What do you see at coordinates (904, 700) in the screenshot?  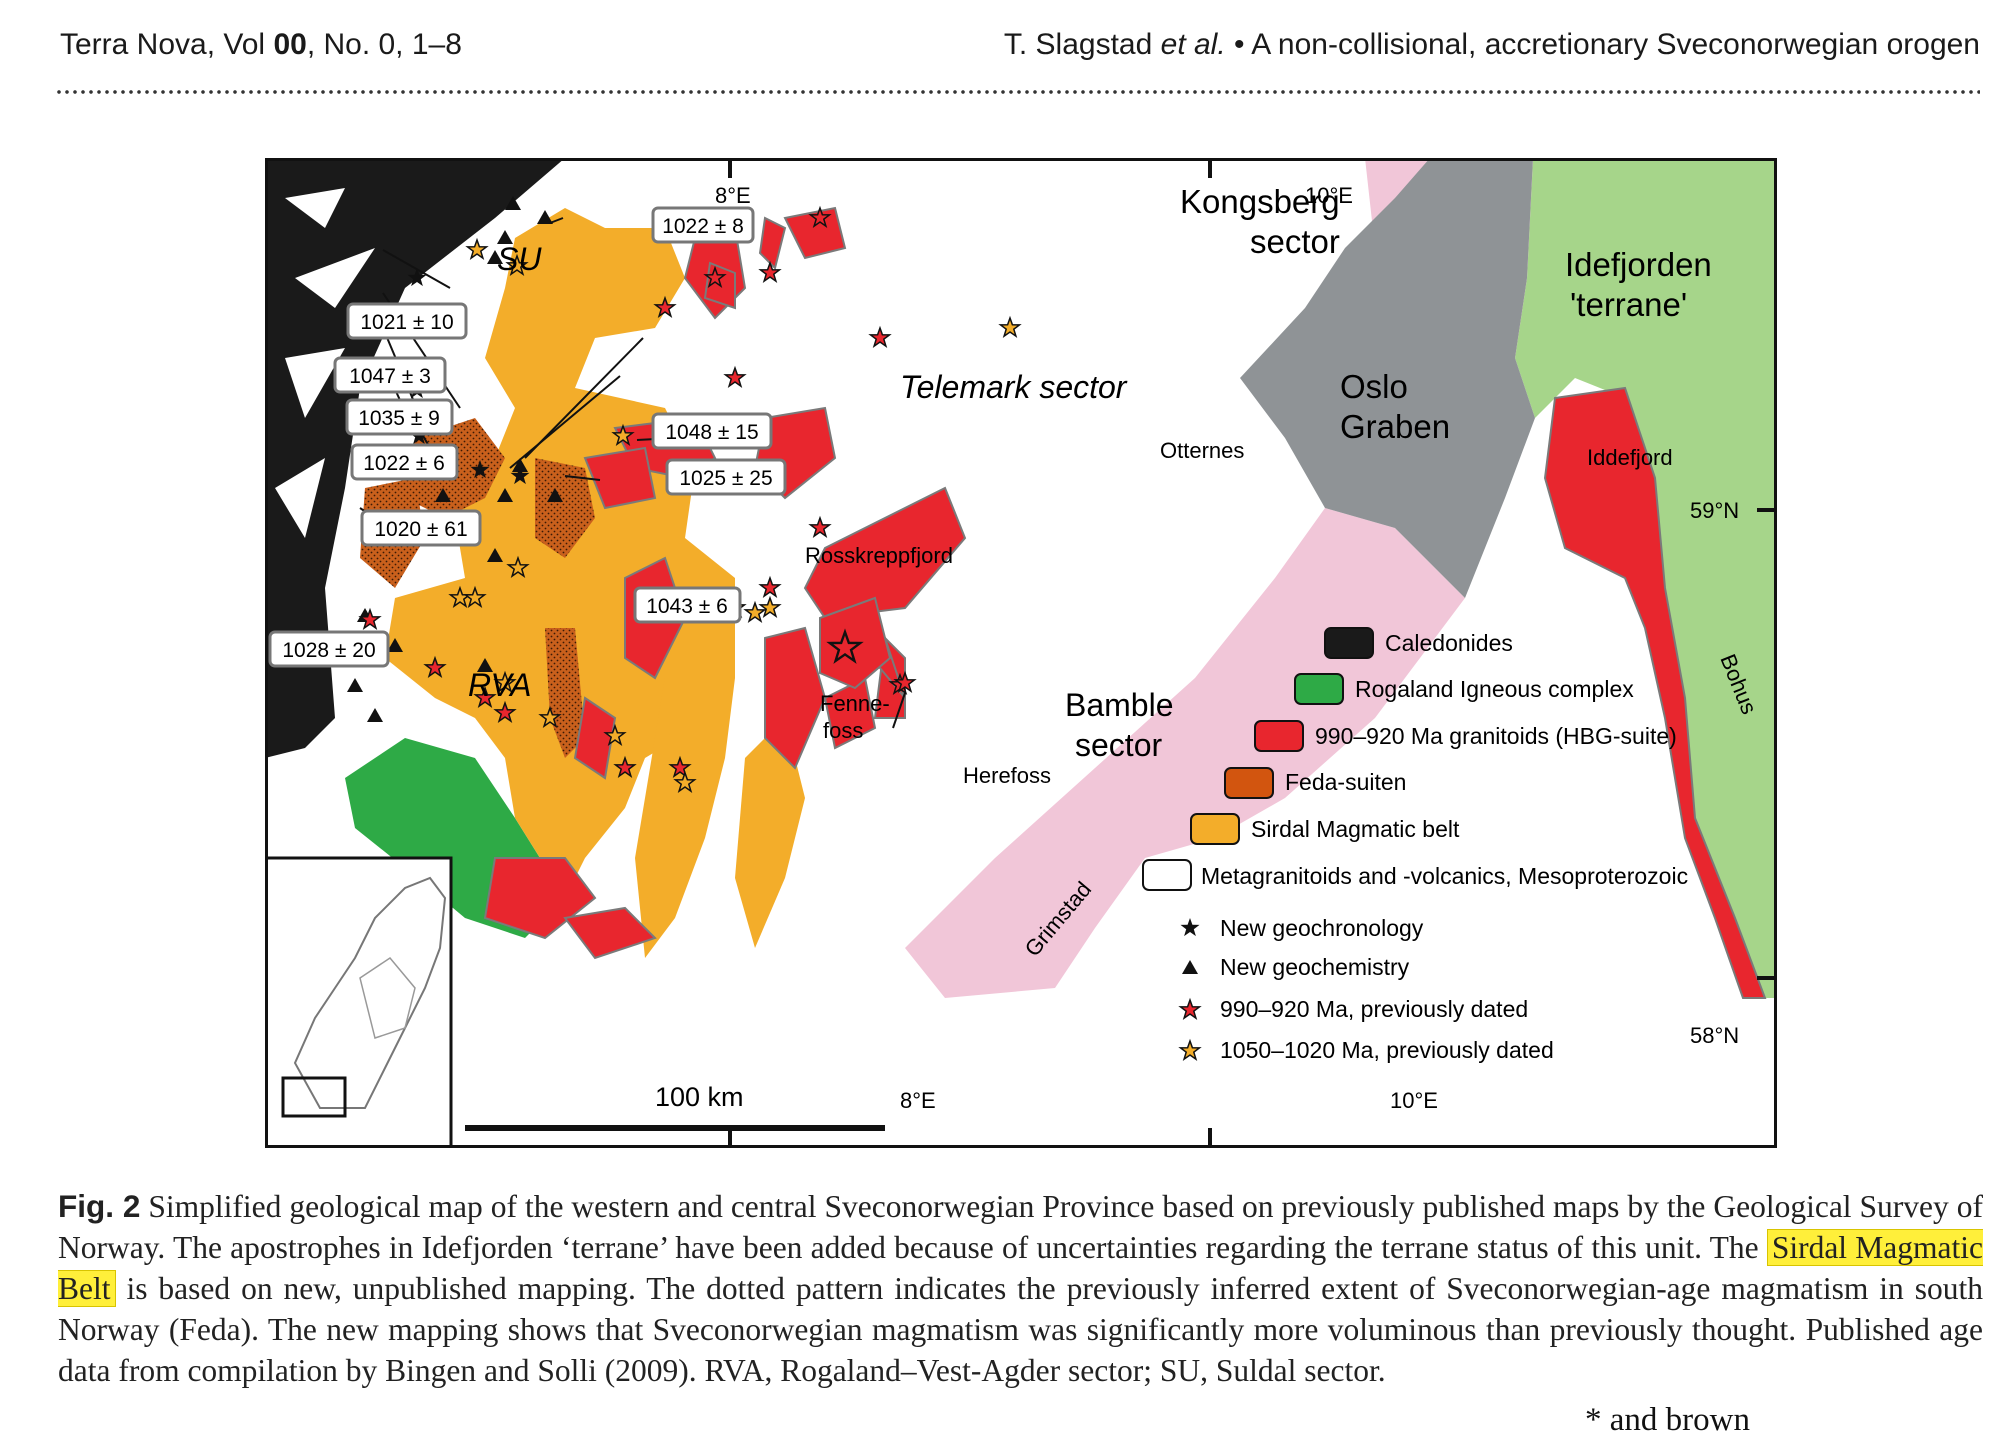 I see `grimstad-marker` at bounding box center [904, 700].